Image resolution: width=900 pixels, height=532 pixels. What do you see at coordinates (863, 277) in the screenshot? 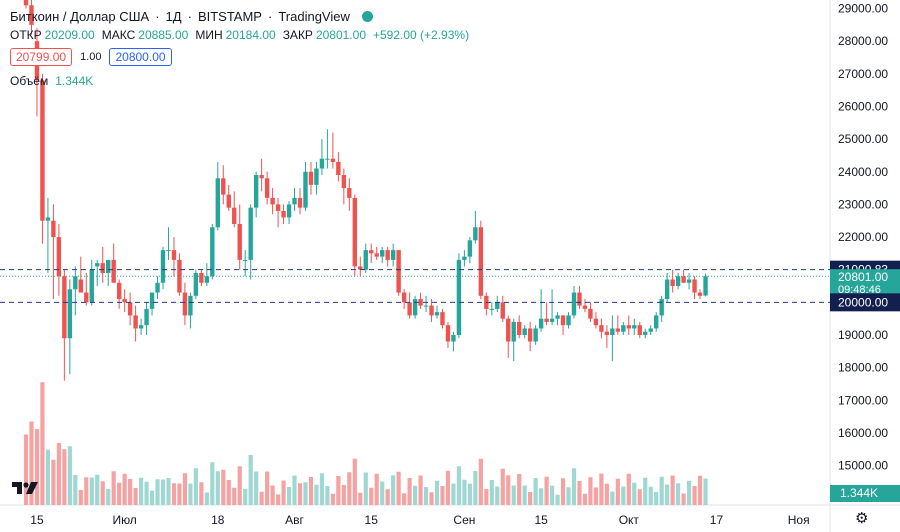
I see `last-price-text: 20801.00` at bounding box center [863, 277].